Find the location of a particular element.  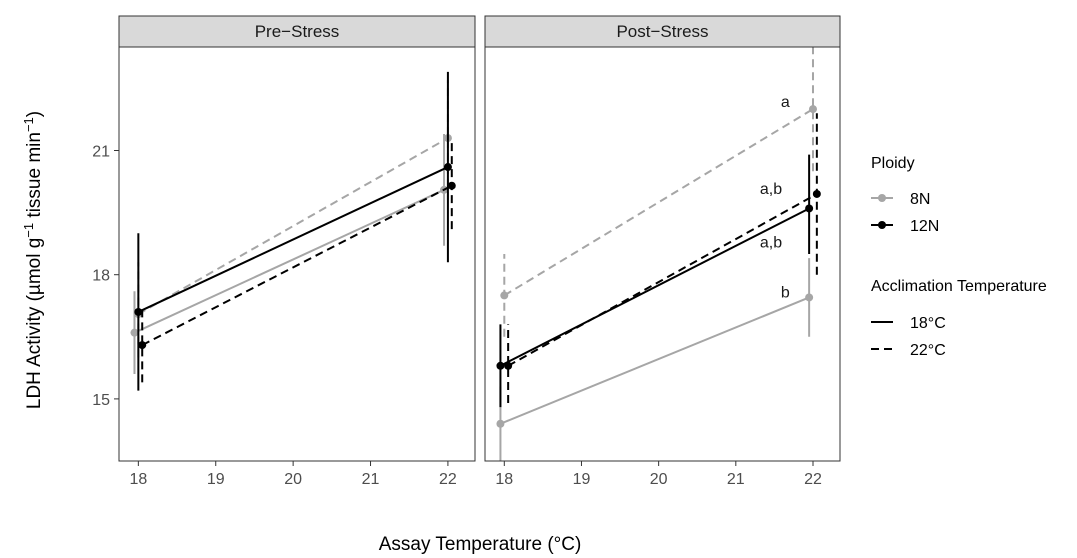

y-axis-title-part: ) is located at coordinates (34, 114).